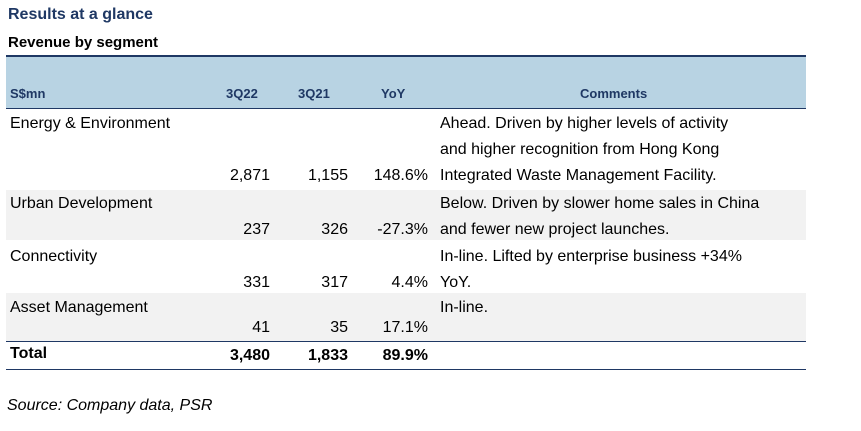 The height and width of the screenshot is (431, 861). What do you see at coordinates (327, 355) in the screenshot?
I see `total-3q21: 1,833` at bounding box center [327, 355].